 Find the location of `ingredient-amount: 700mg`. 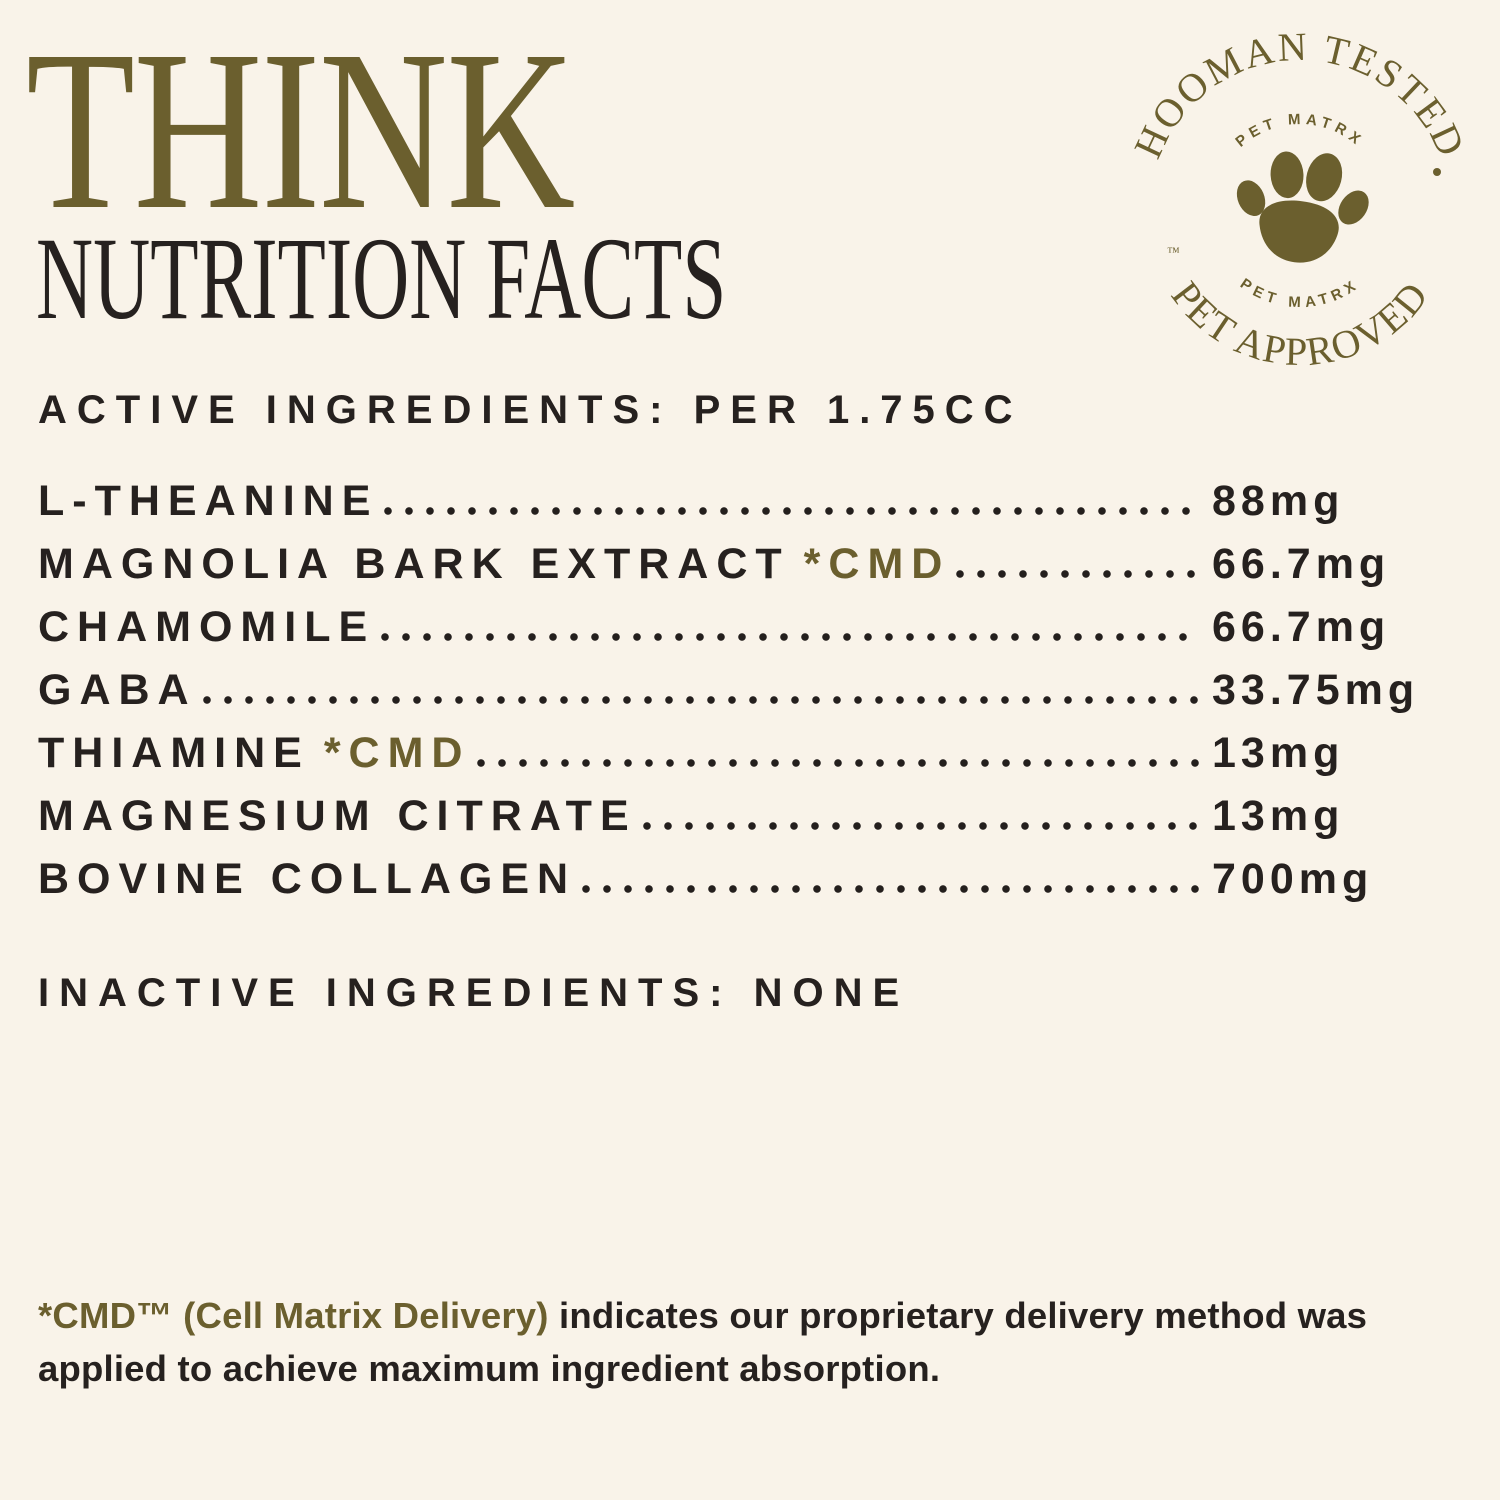

ingredient-amount: 700mg is located at coordinates (1293, 879).